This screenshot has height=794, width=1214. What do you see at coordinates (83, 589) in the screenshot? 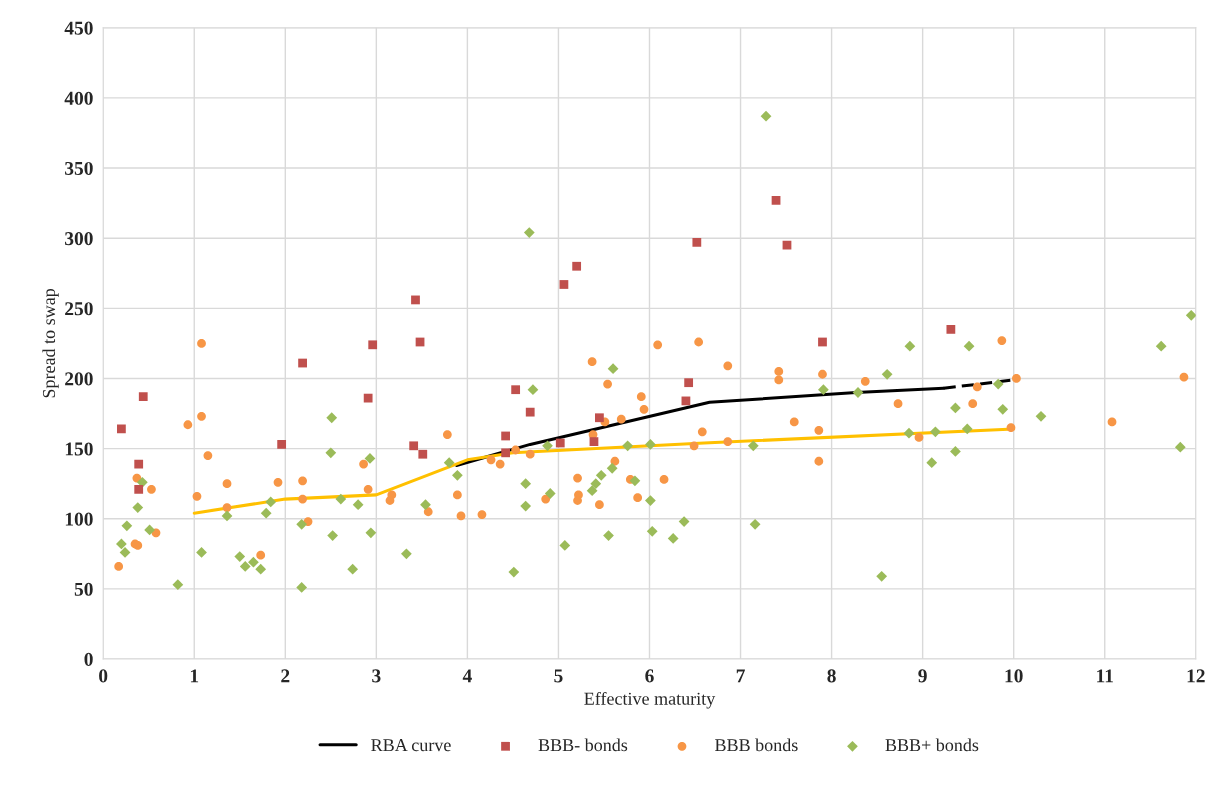
I see `y-tick-label: 50` at bounding box center [83, 589].